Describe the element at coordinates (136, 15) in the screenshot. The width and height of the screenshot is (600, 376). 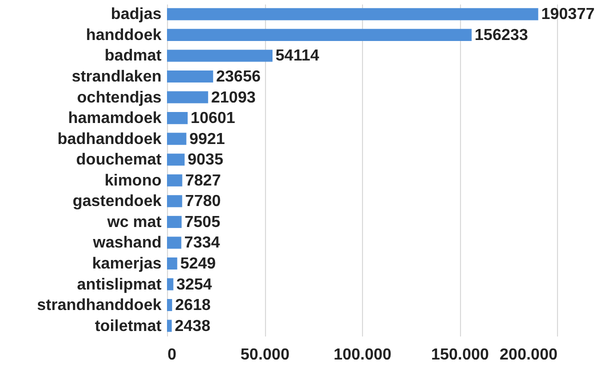
I see `y-tick-label: badjas` at that location.